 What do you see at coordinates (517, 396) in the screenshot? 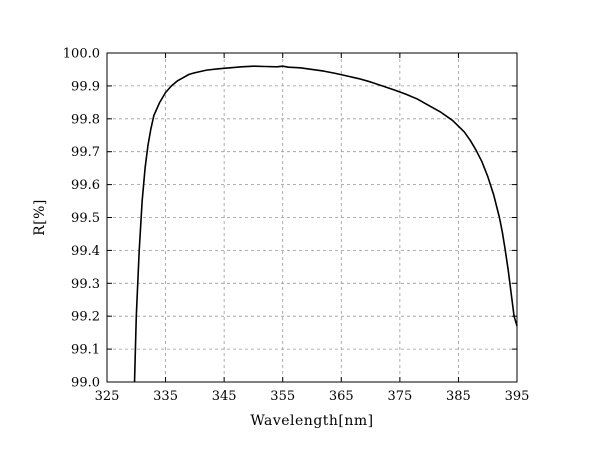
I see `x-tick-label: 395` at bounding box center [517, 396].